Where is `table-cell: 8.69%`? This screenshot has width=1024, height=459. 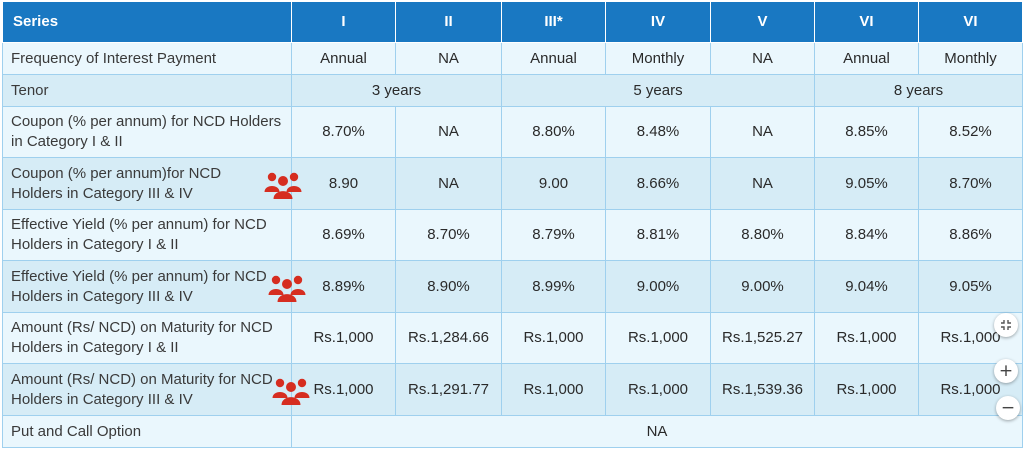
table-cell: 8.69% is located at coordinates (343, 235).